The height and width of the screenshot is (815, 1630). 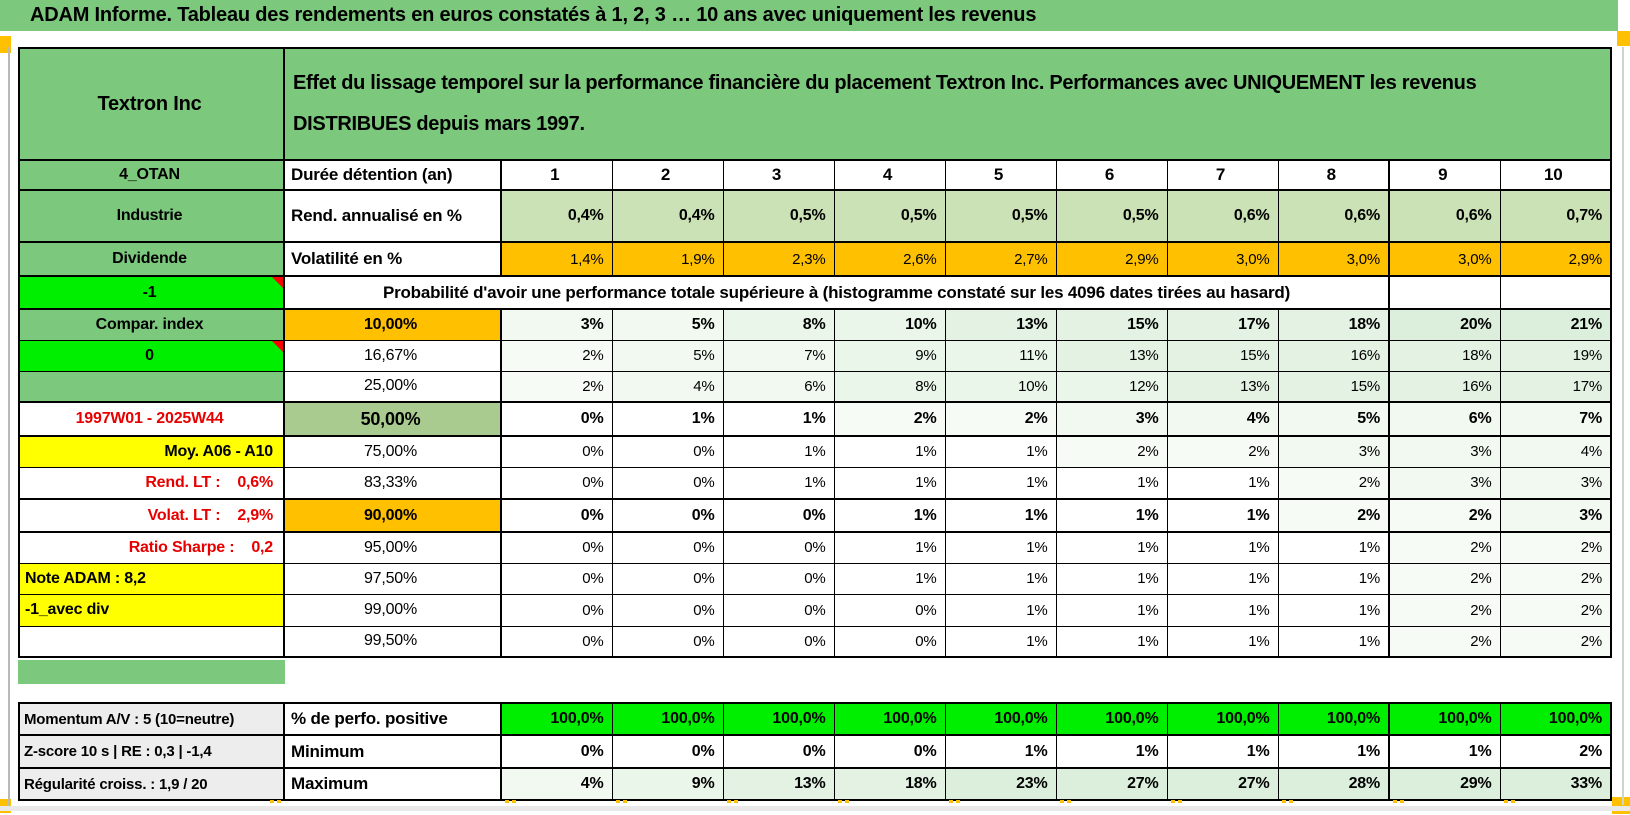 What do you see at coordinates (1444, 419) in the screenshot?
I see `probability-value-cell: 6%` at bounding box center [1444, 419].